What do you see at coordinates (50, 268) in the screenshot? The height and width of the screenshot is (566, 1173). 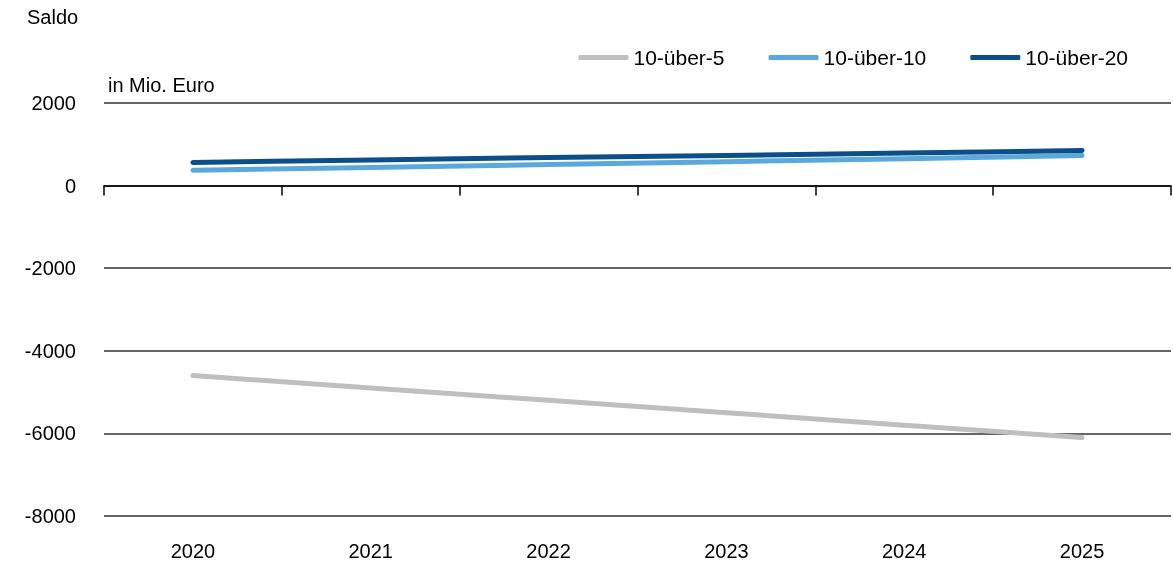 I see `y-tick-label: -2000` at bounding box center [50, 268].